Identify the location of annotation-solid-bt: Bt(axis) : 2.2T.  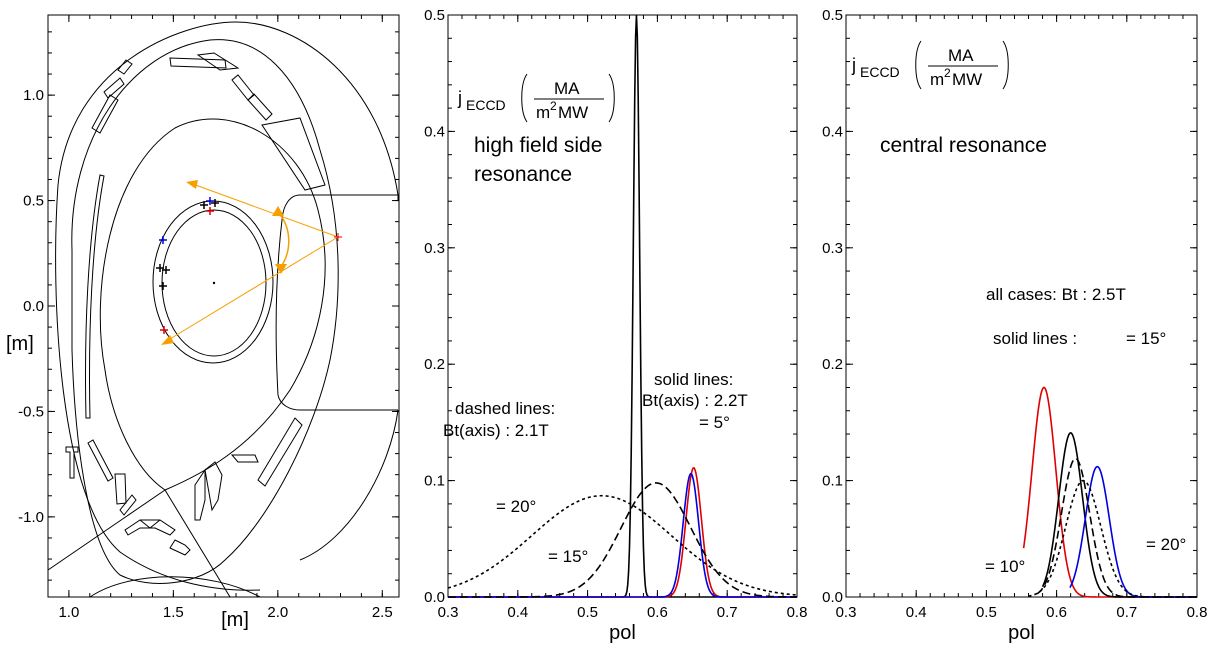
(695, 400).